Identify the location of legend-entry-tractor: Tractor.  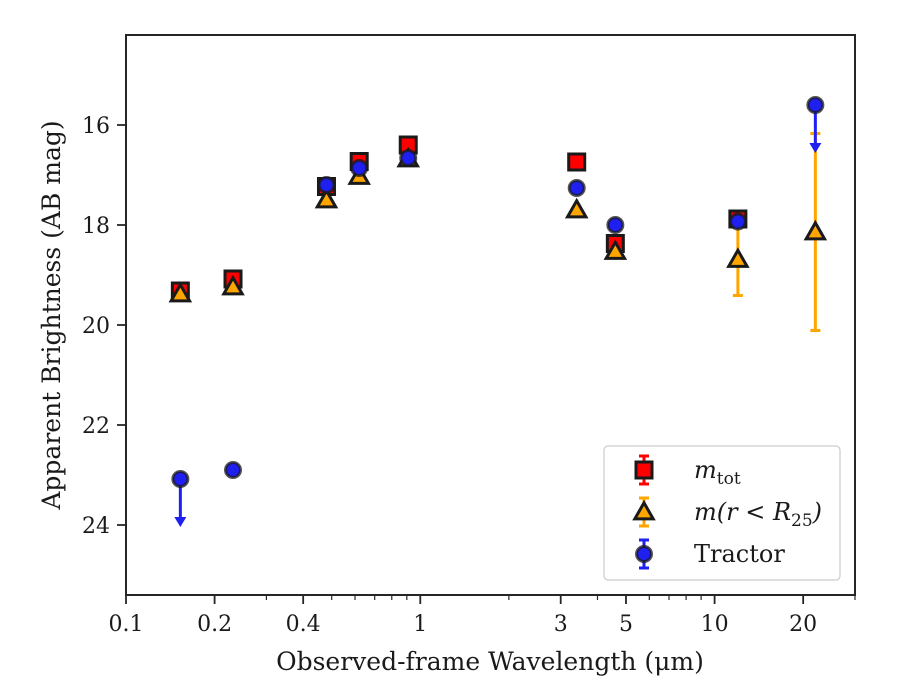
(710, 554).